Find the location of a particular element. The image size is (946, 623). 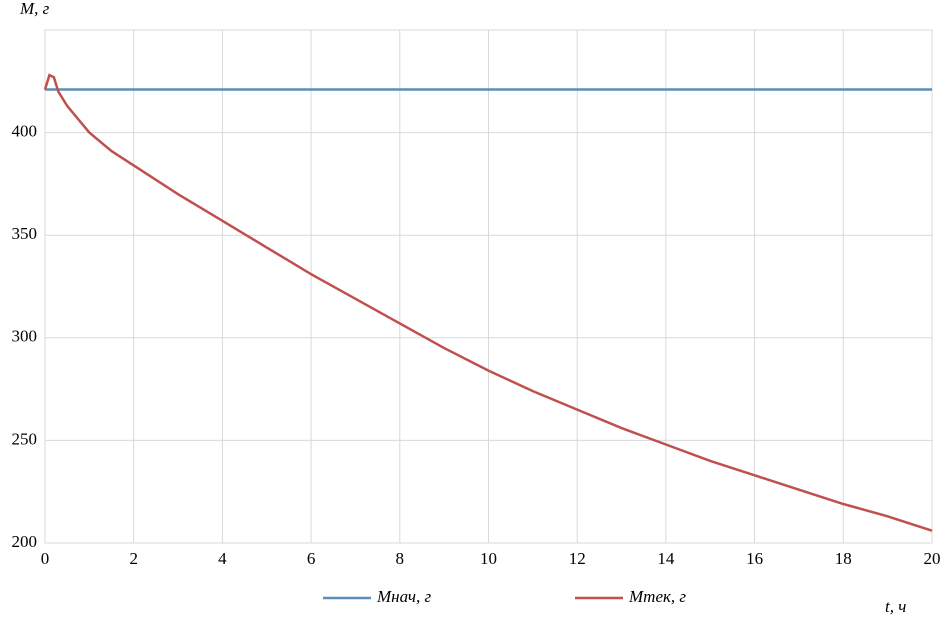

x-tick-label: 16 is located at coordinates (754, 558).